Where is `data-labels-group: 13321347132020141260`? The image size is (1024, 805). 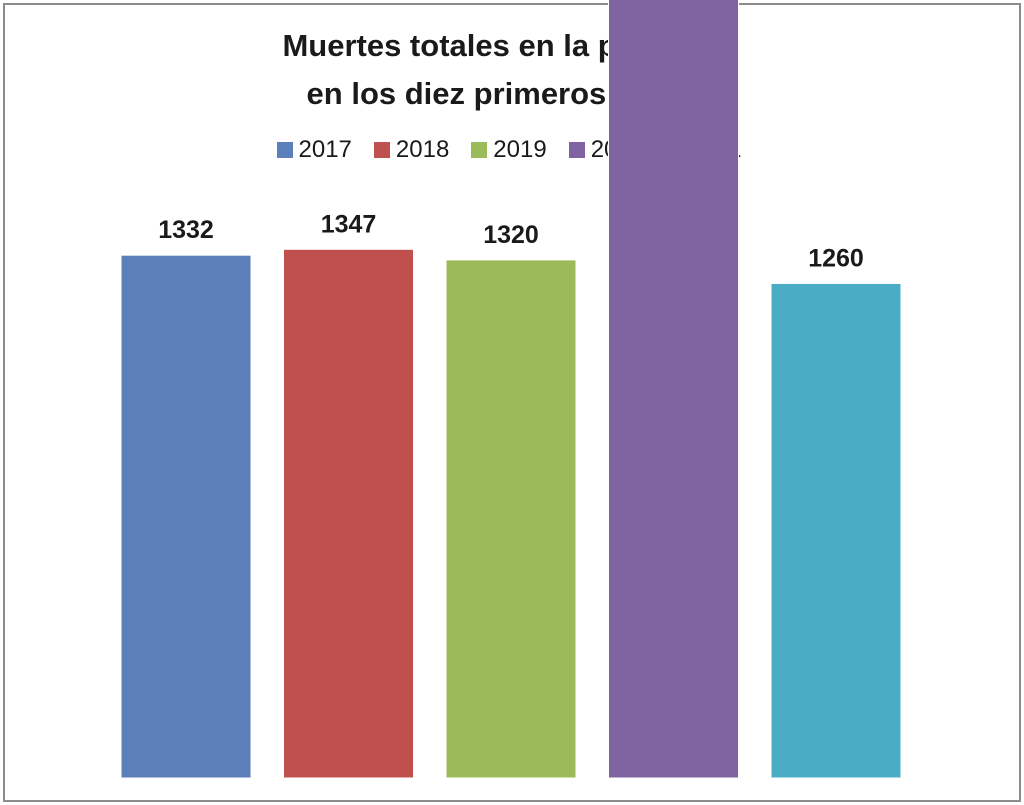
data-labels-group: 13321347132020141260 is located at coordinates (511, 241).